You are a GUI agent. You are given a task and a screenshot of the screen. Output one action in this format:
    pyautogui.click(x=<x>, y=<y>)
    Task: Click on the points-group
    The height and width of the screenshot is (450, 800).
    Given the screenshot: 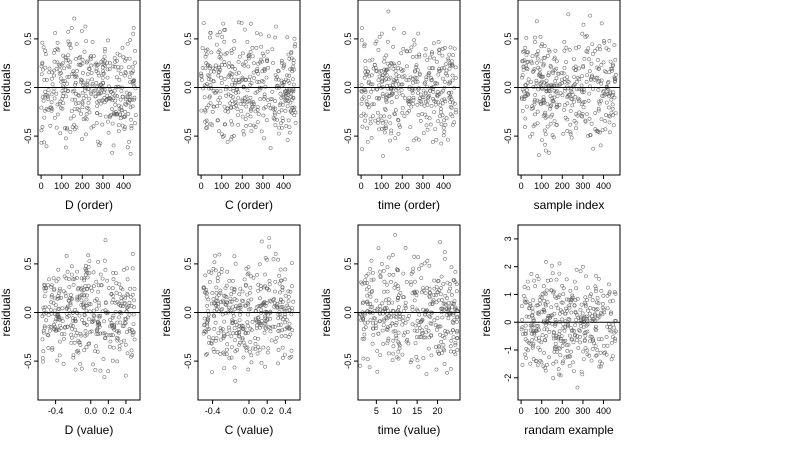 What is the action you would take?
    pyautogui.click(x=568, y=324)
    